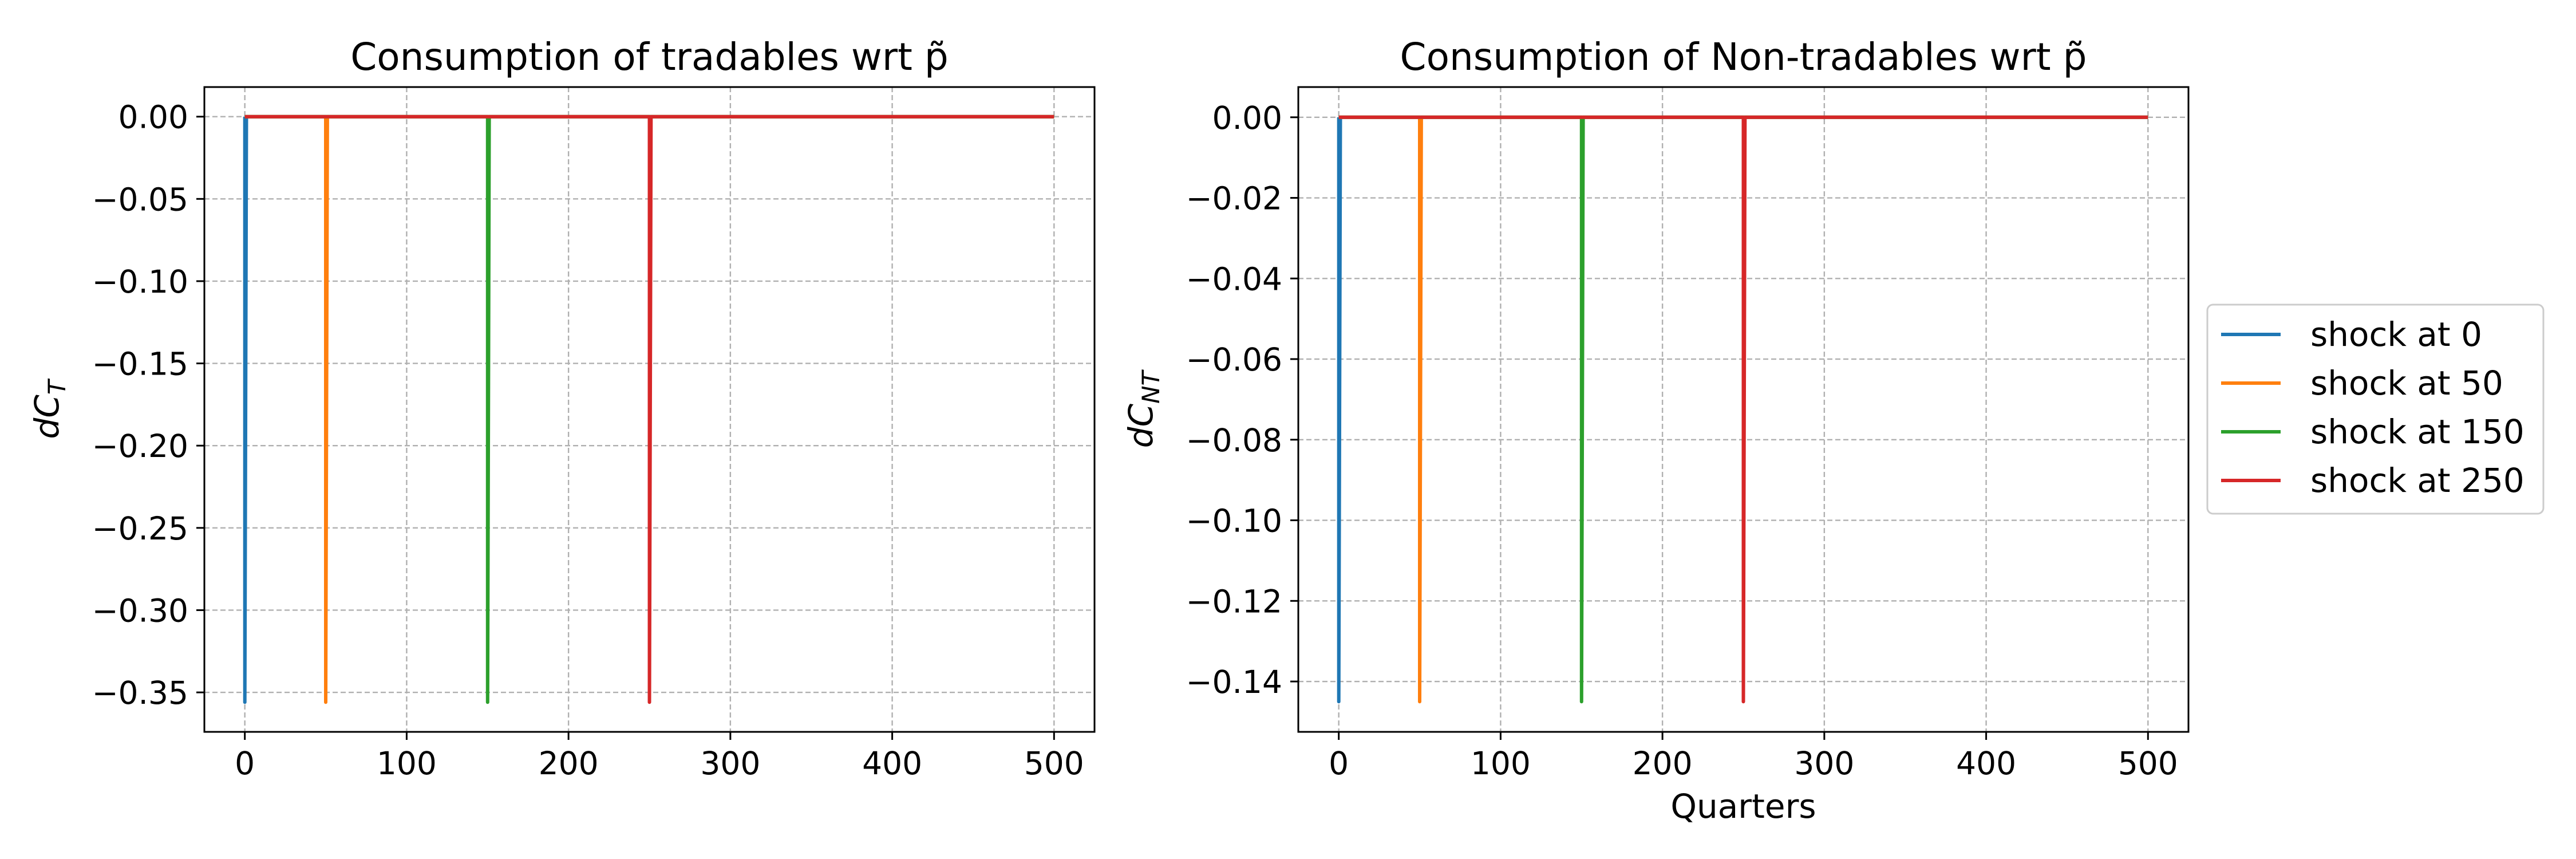  What do you see at coordinates (1234, 279) in the screenshot?
I see `y-tick-label: −0.04` at bounding box center [1234, 279].